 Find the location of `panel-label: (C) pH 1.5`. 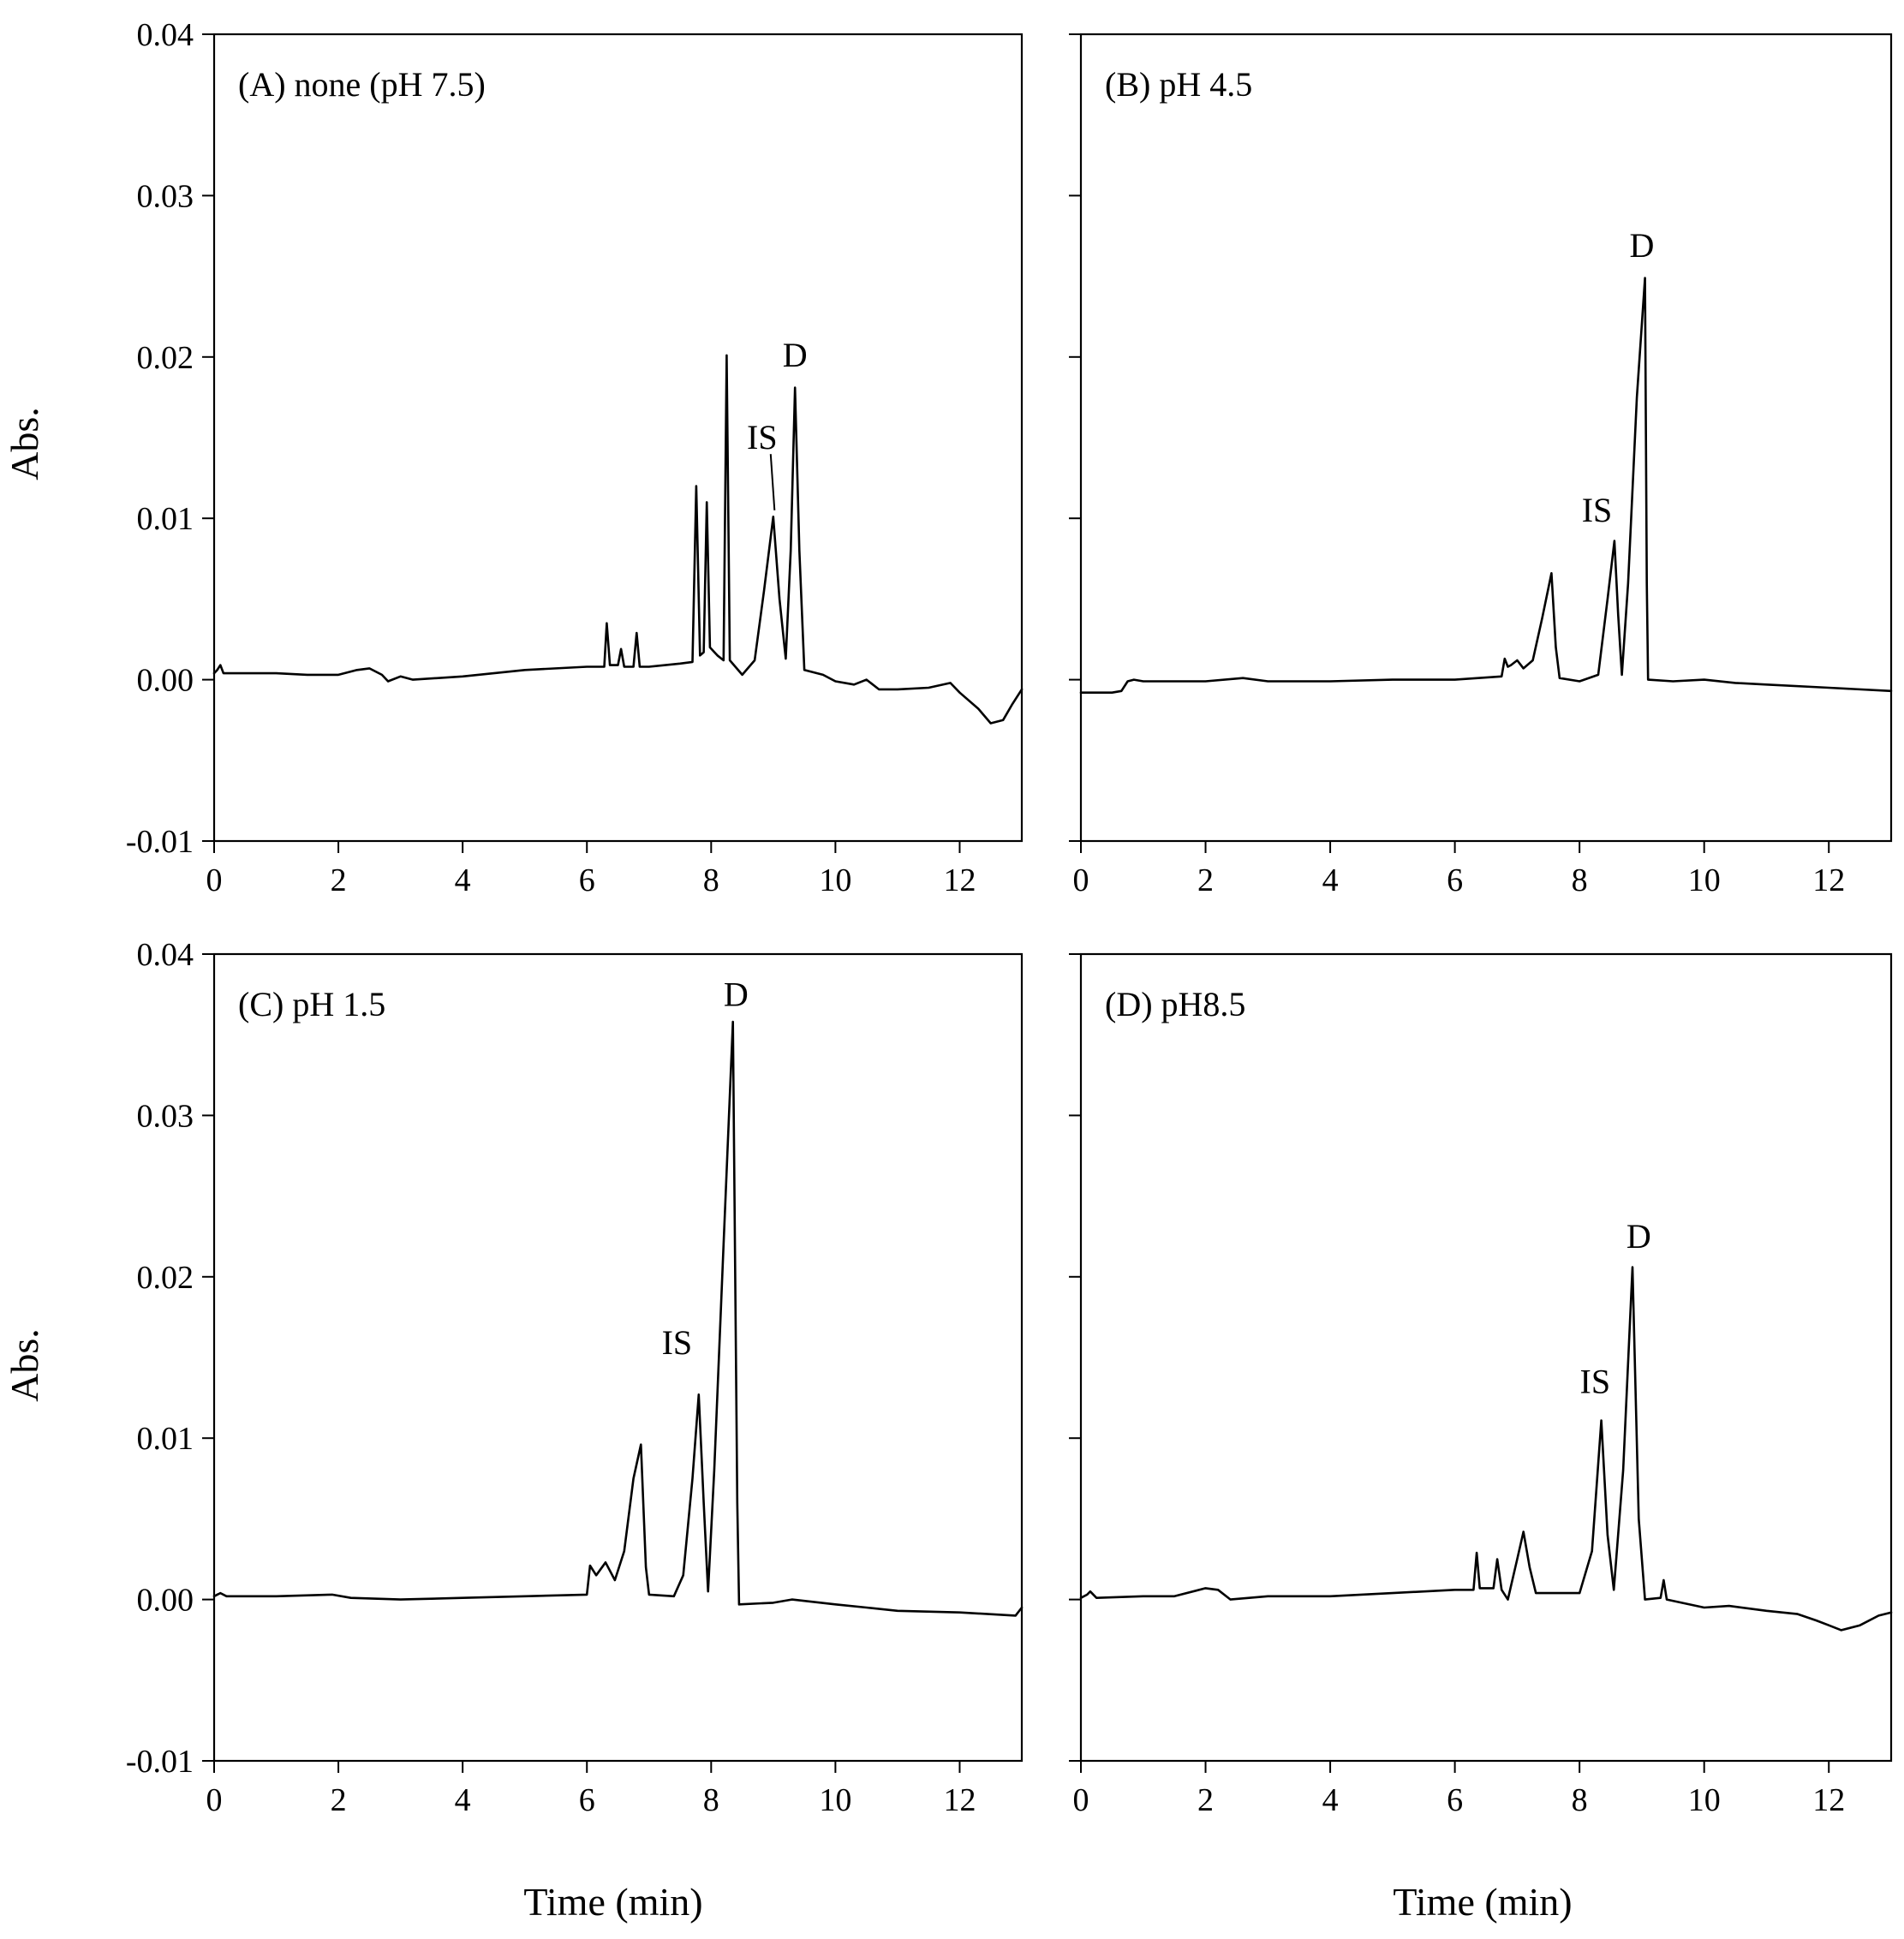

panel-label: (C) pH 1.5 is located at coordinates (311, 1004).